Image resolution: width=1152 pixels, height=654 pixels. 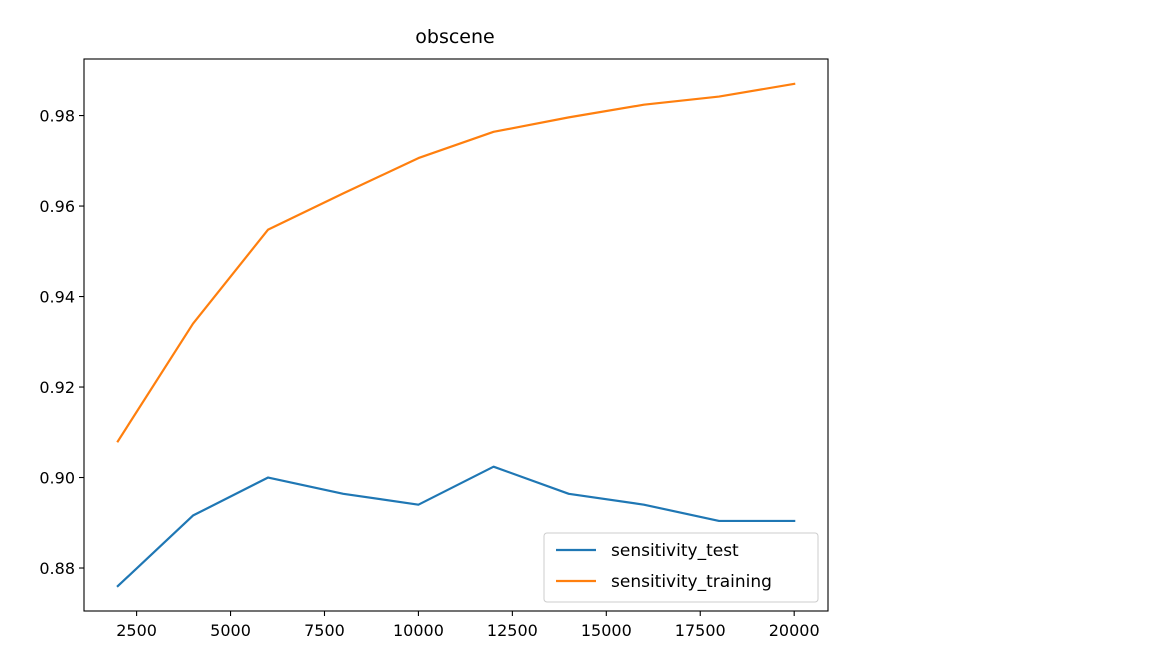 What do you see at coordinates (57, 116) in the screenshot?
I see `y-tick-label-5: 0.98` at bounding box center [57, 116].